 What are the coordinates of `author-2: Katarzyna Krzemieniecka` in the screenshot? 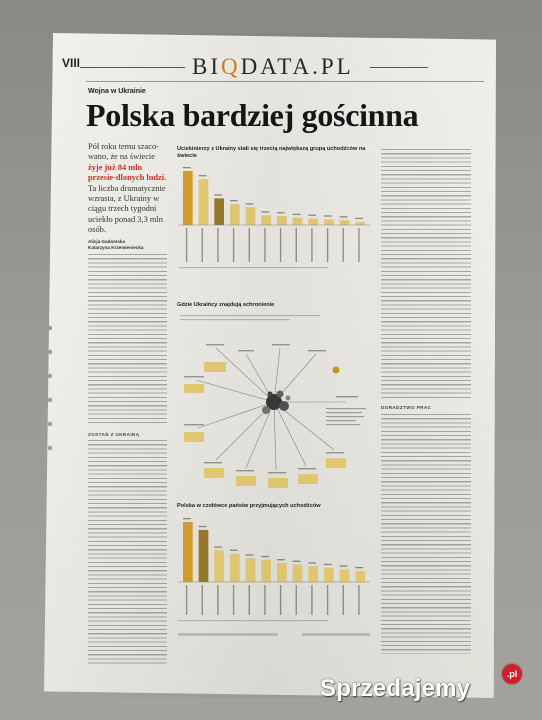 It's located at (116, 247).